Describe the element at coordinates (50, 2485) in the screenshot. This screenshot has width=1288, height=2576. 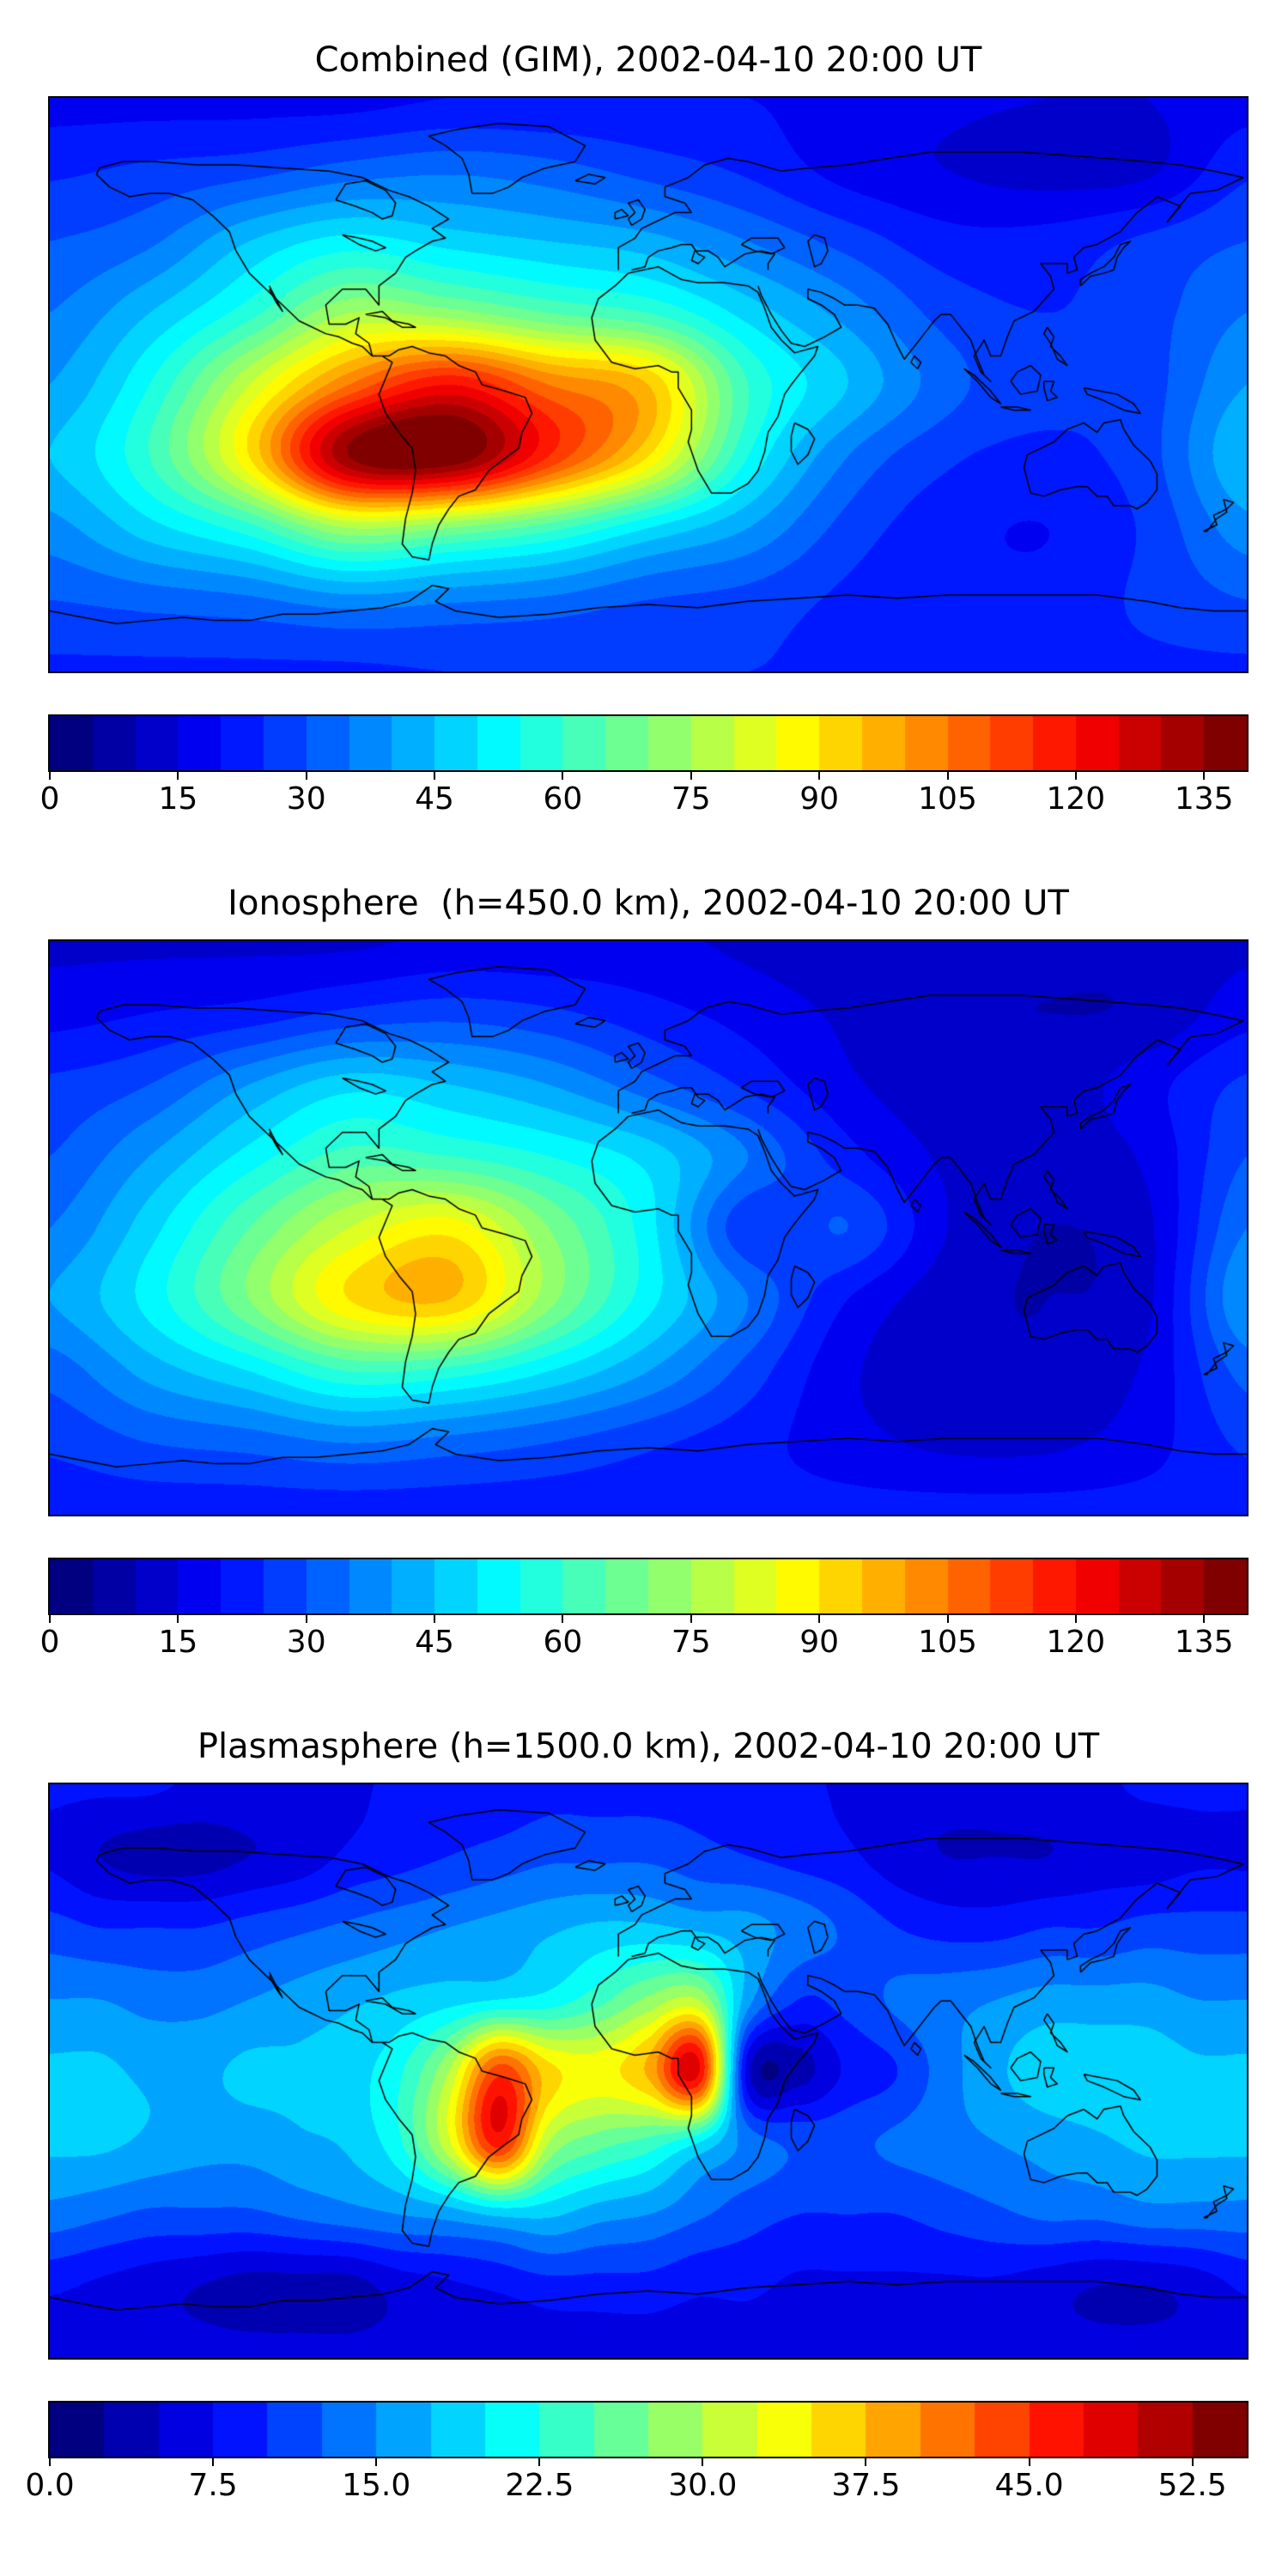
I see `colorbar-tick-label: 0.0` at that location.